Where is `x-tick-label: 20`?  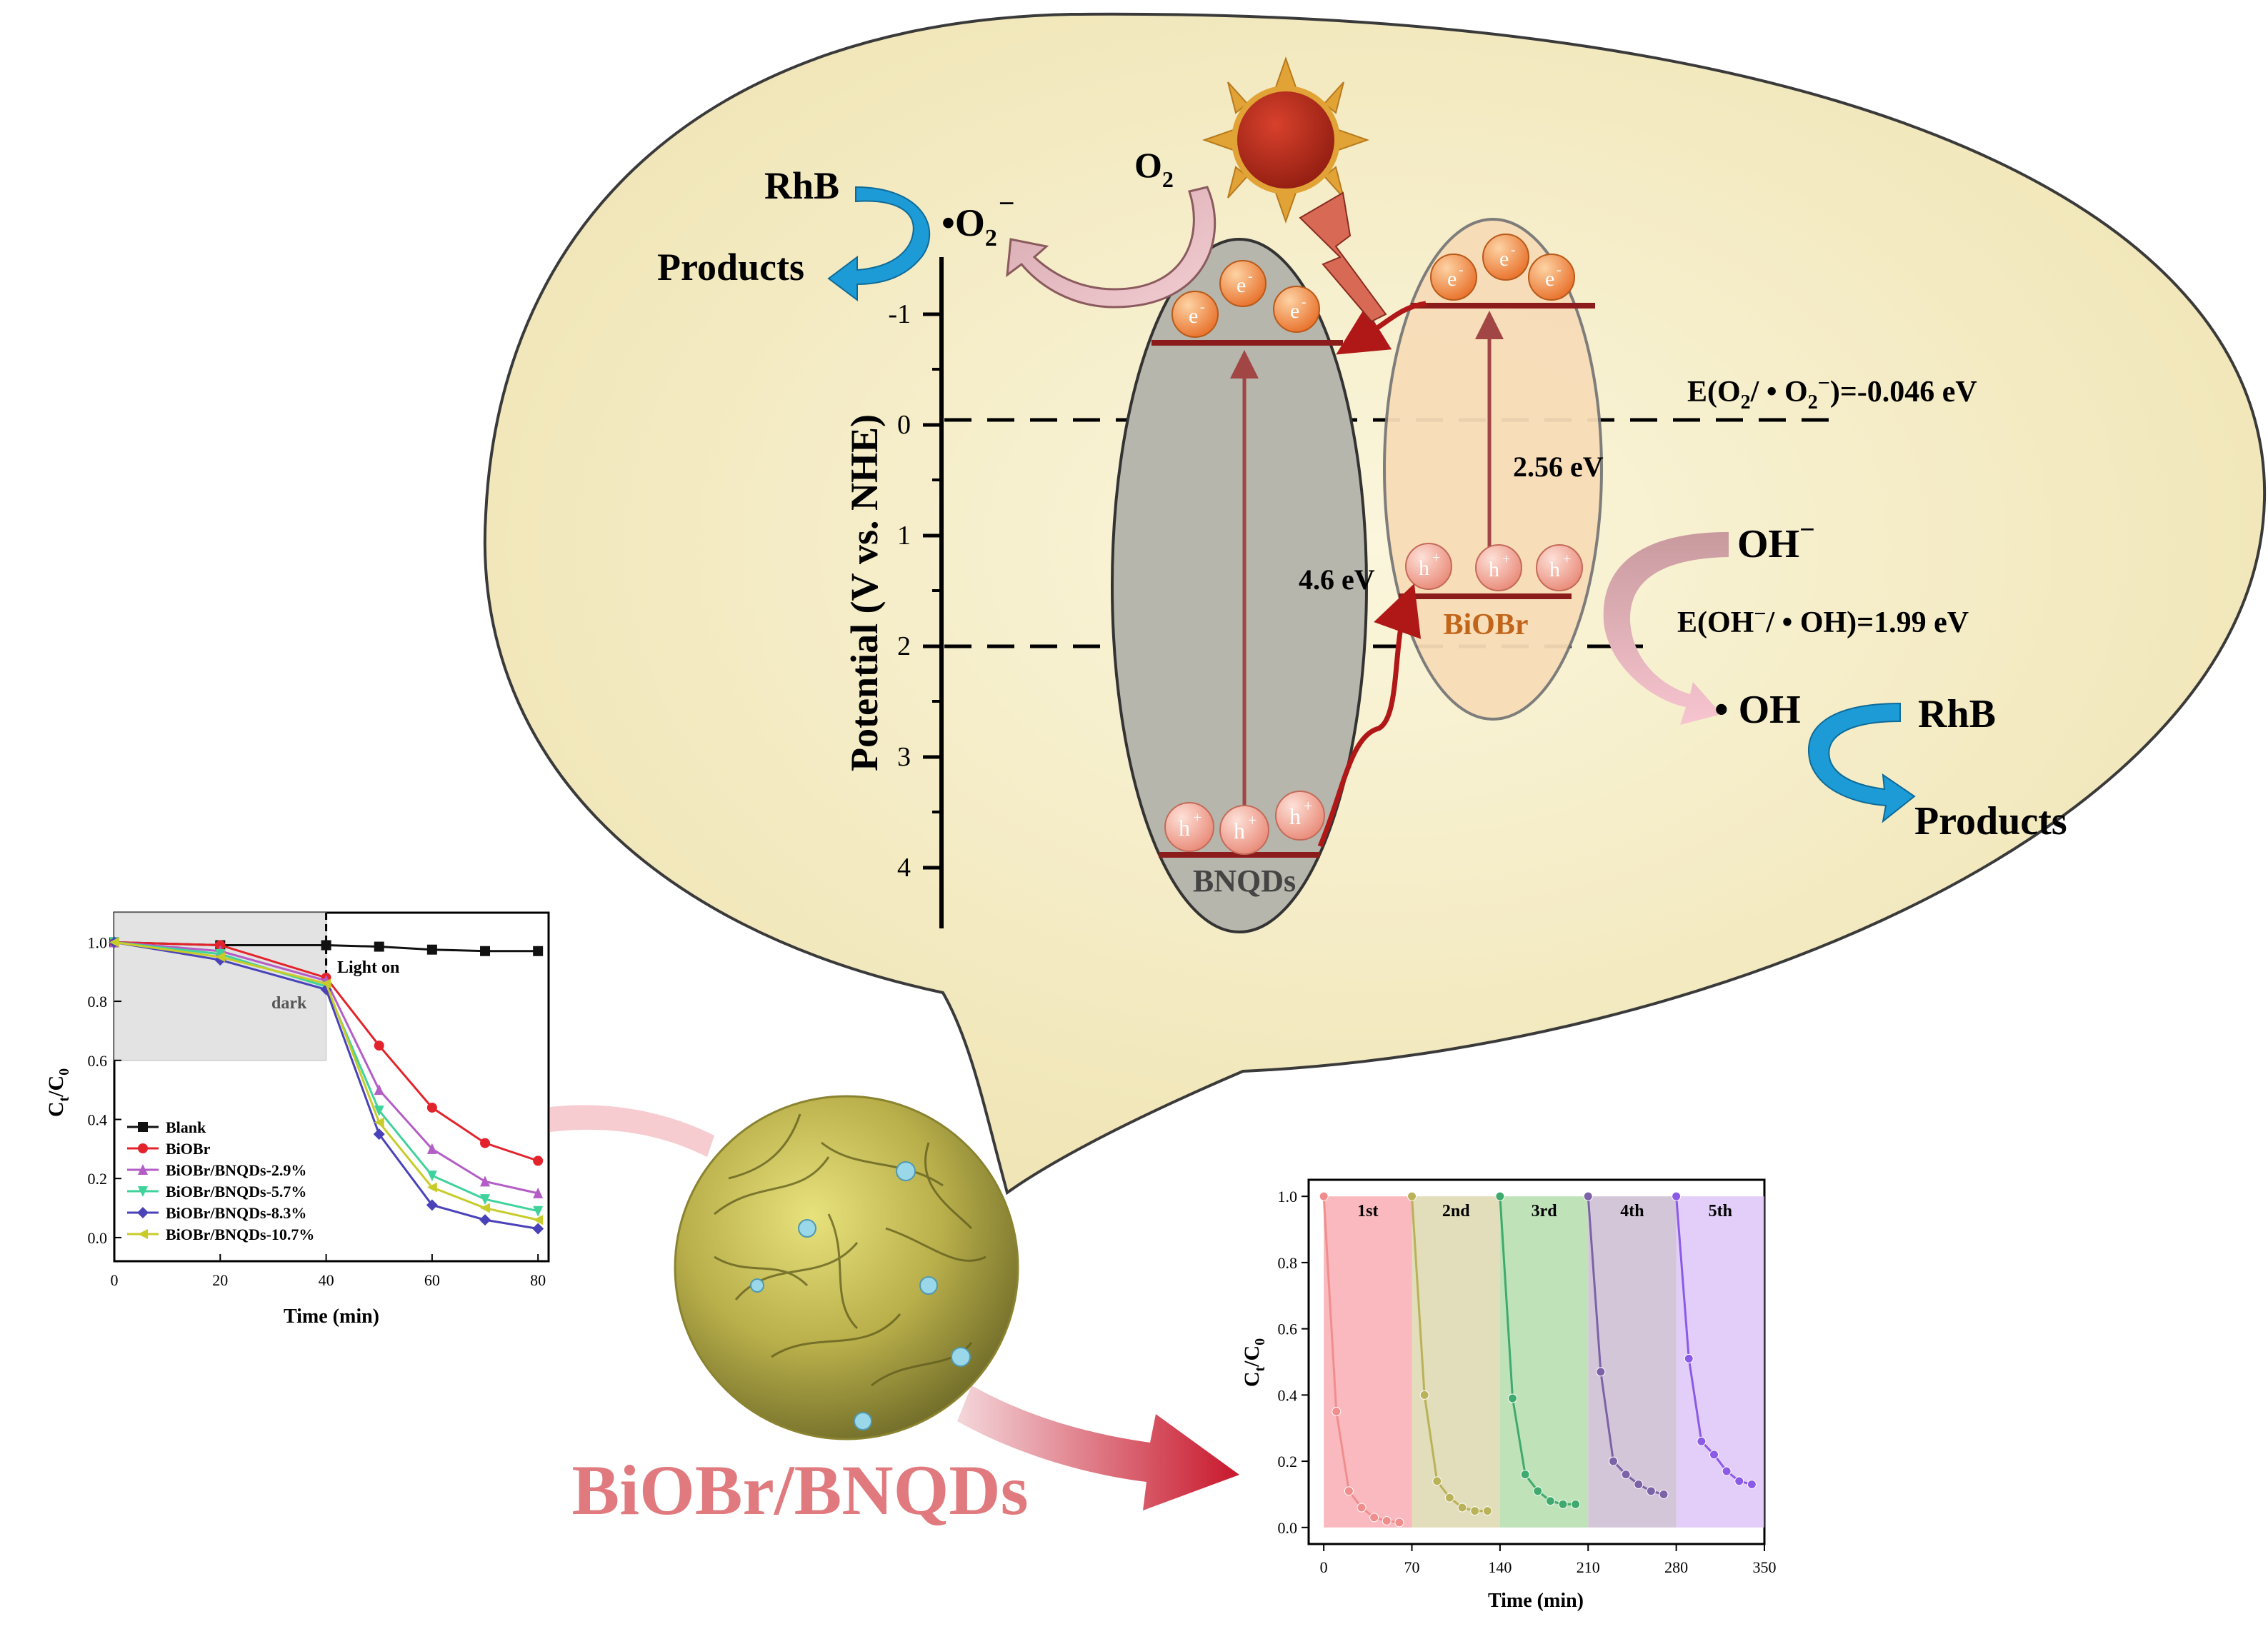 x-tick-label: 20 is located at coordinates (220, 1280).